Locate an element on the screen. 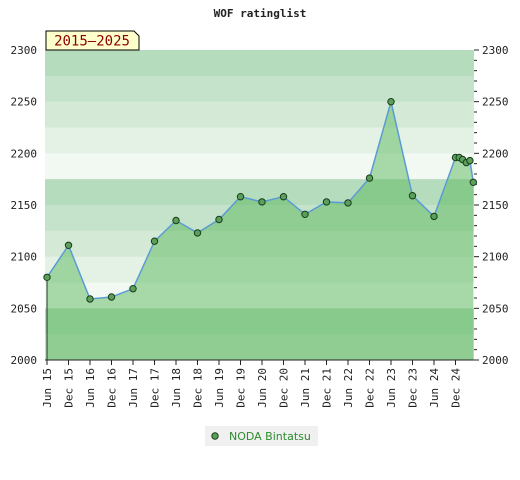 The image size is (520, 480). x-tick-label: Dec 15 is located at coordinates (69, 388).